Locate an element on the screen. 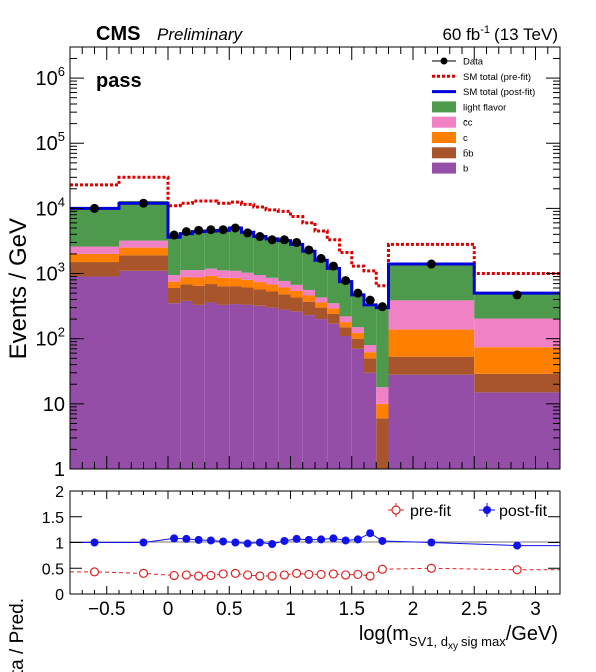 Image resolution: width=596 pixels, height=672 pixels. data-points is located at coordinates (306, 255).